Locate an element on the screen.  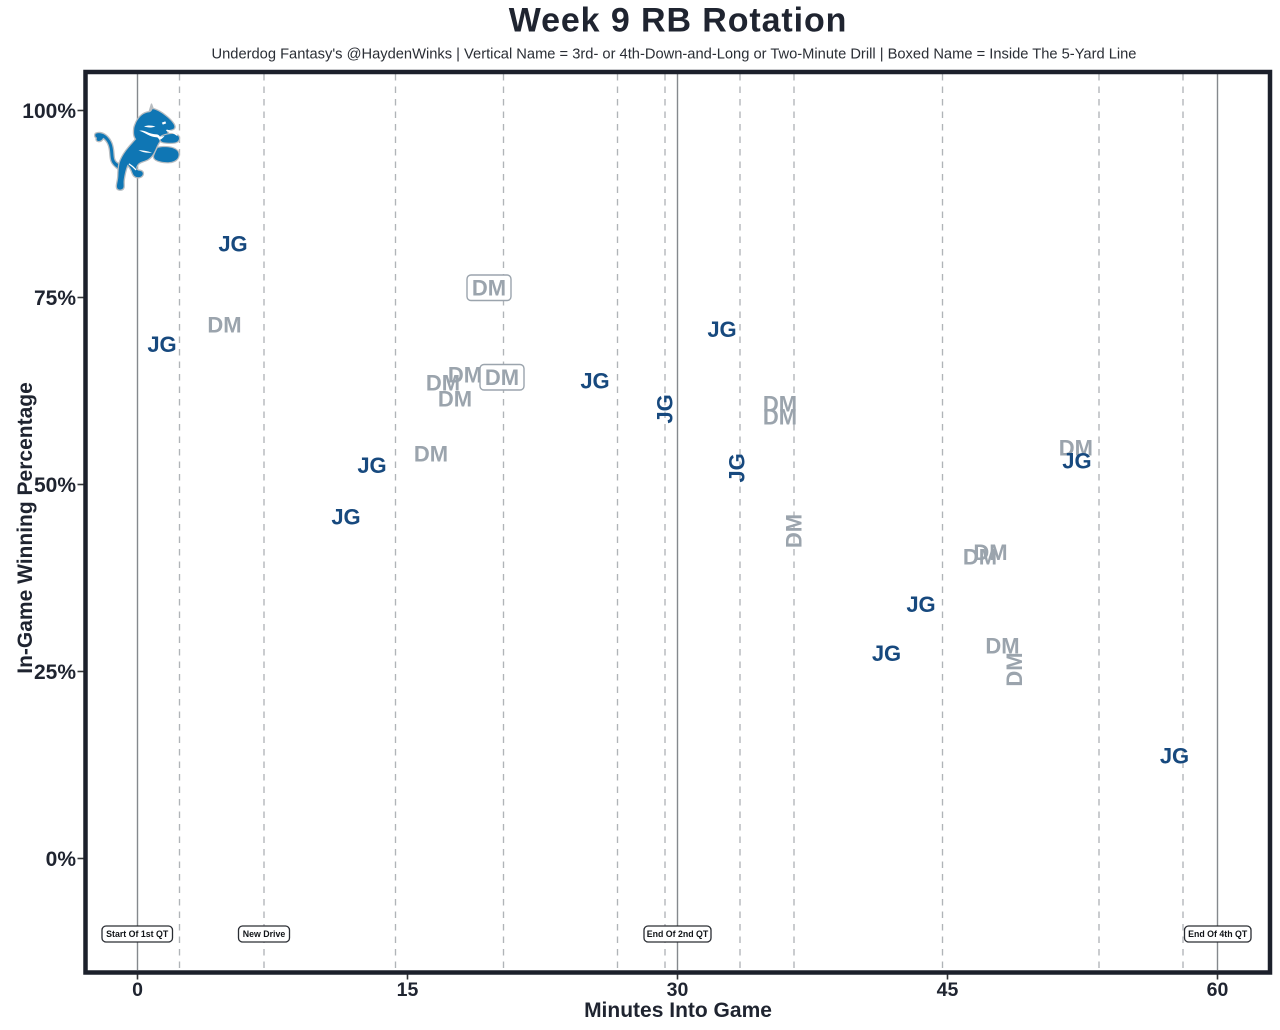
svg-text: 25% is located at coordinates (55, 672).